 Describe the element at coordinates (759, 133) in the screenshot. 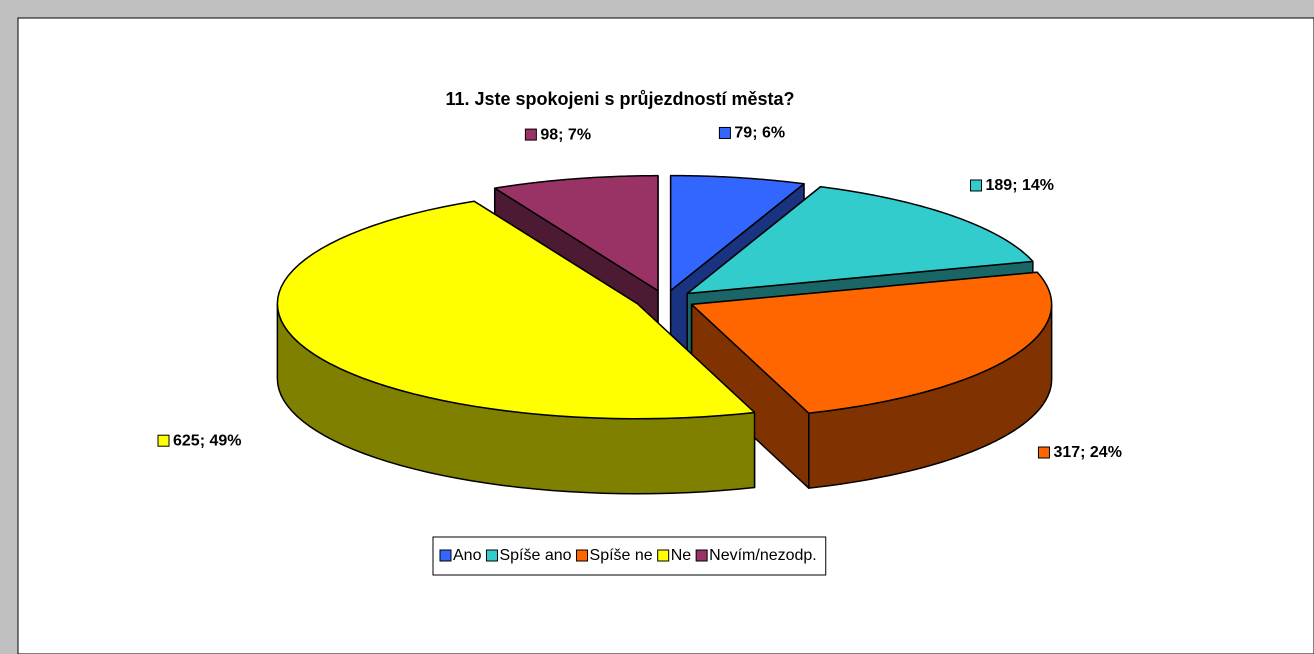

I see `data-label: 79; 6%` at that location.